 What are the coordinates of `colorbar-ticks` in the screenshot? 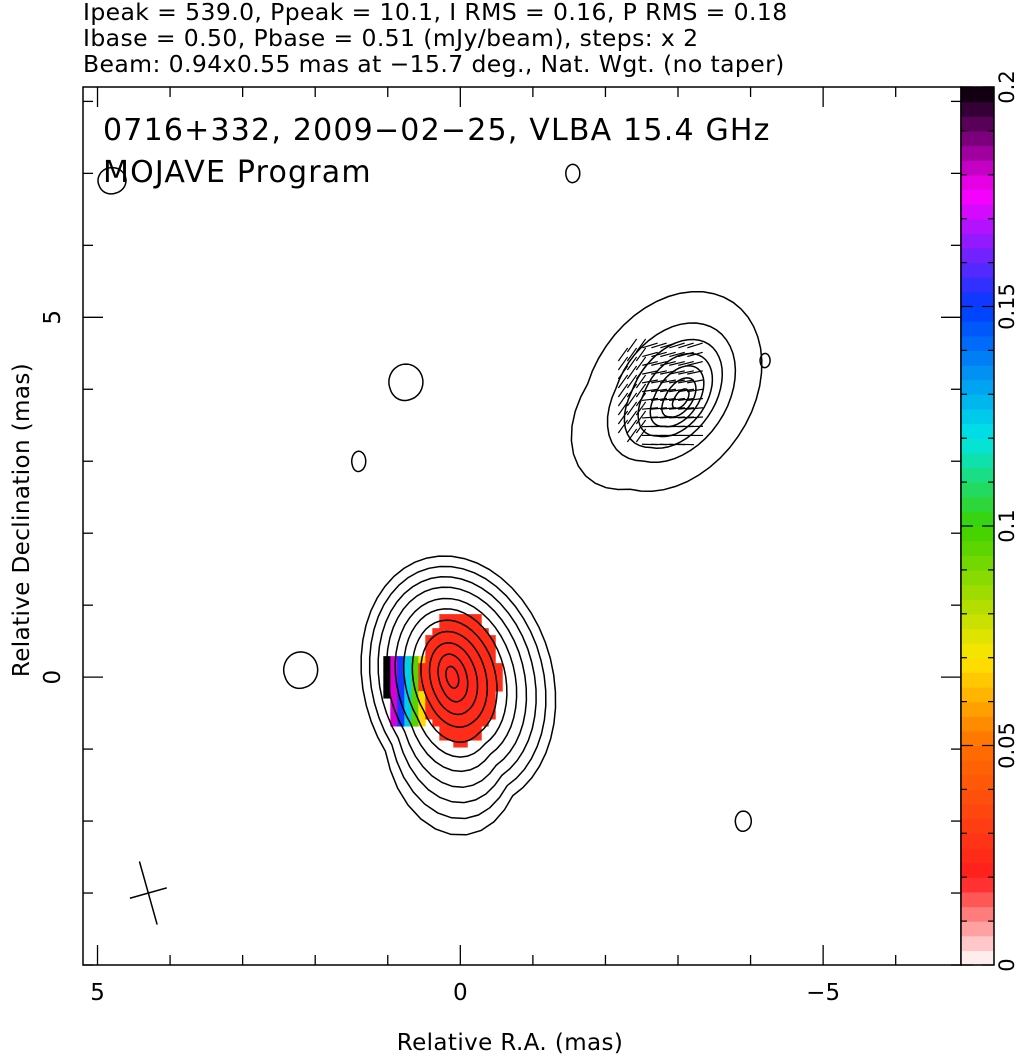 It's located at (977, 526).